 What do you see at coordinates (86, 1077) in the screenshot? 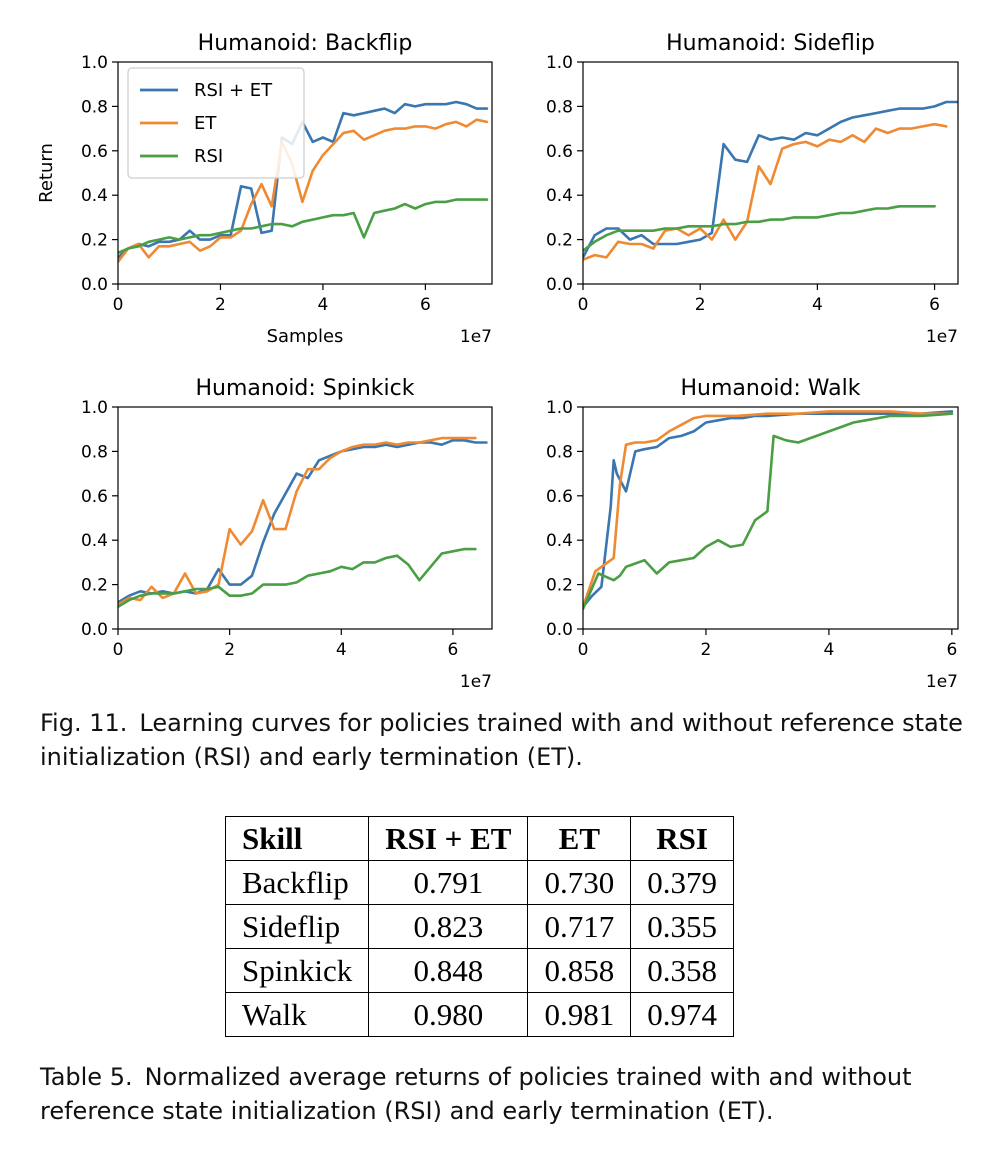
I see `table-caption-label: Table 5.` at bounding box center [86, 1077].